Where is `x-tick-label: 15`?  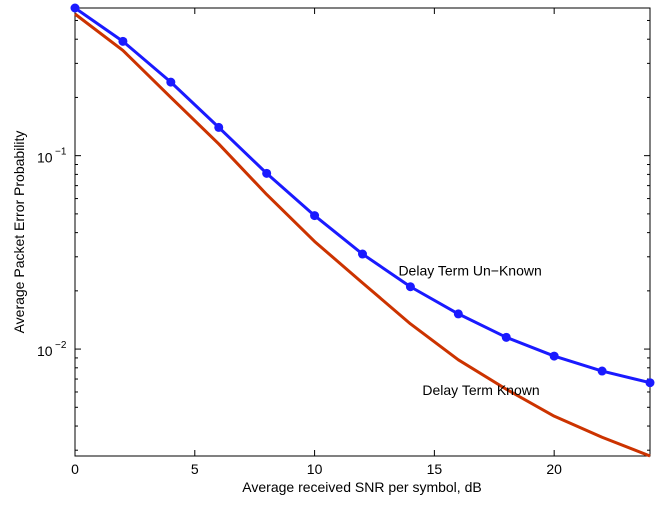
x-tick-label: 15 is located at coordinates (435, 469).